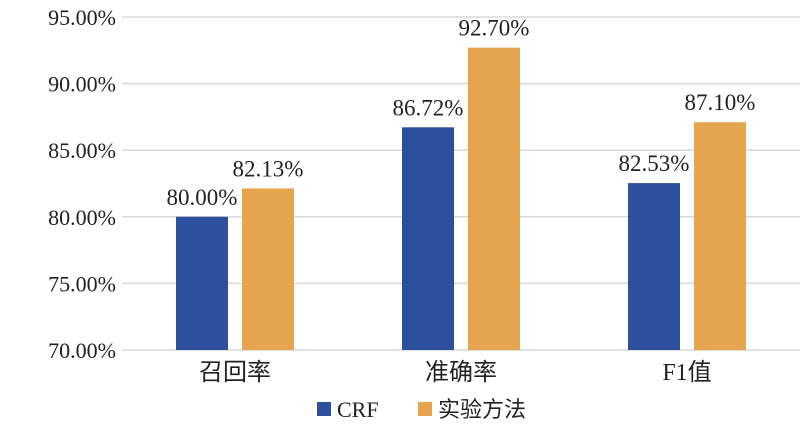  Describe the element at coordinates (82, 150) in the screenshot. I see `y-tick-label: 85.00%` at that location.